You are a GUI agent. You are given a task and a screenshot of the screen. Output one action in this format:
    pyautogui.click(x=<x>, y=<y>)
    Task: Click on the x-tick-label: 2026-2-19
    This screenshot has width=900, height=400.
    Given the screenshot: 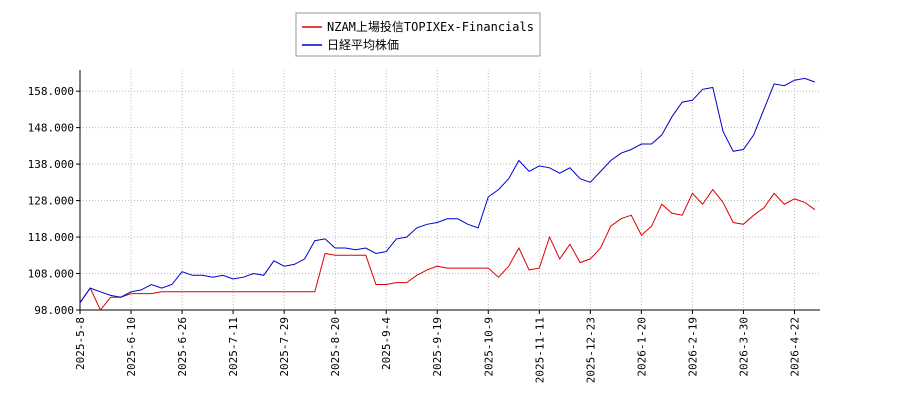 What is the action you would take?
    pyautogui.click(x=692, y=347)
    